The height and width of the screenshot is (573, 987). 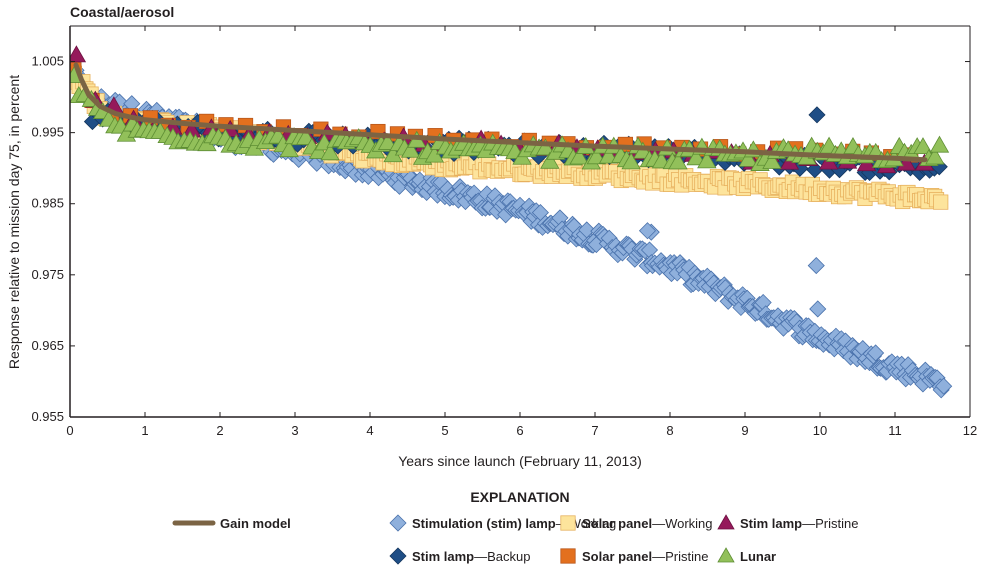 I want to click on legend-item-lunar: Lunar, so click(x=746, y=555).